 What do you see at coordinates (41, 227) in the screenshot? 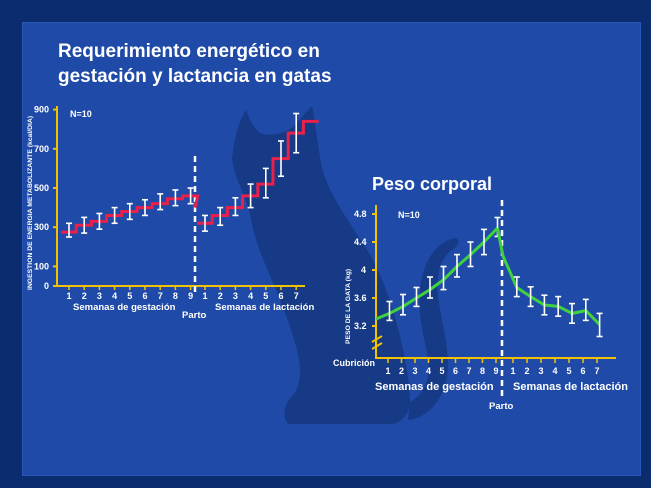
I see `energy-ytick-label: 300` at bounding box center [41, 227].